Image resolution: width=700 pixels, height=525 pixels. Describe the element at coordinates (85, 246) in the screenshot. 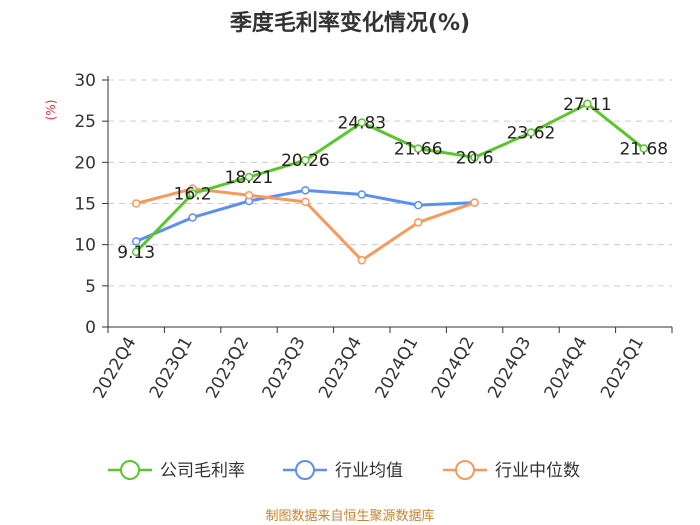

I see `y-tick-label: 10` at that location.